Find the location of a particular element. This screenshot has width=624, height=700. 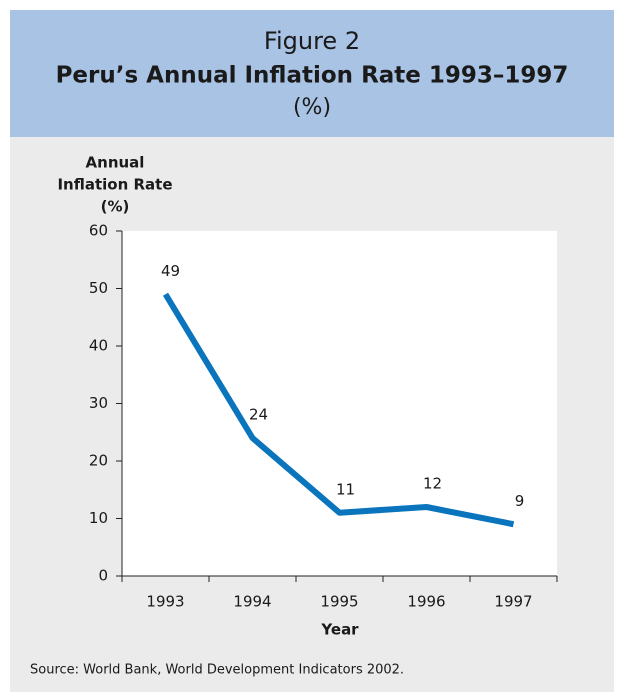

data-label: 9 is located at coordinates (520, 501).